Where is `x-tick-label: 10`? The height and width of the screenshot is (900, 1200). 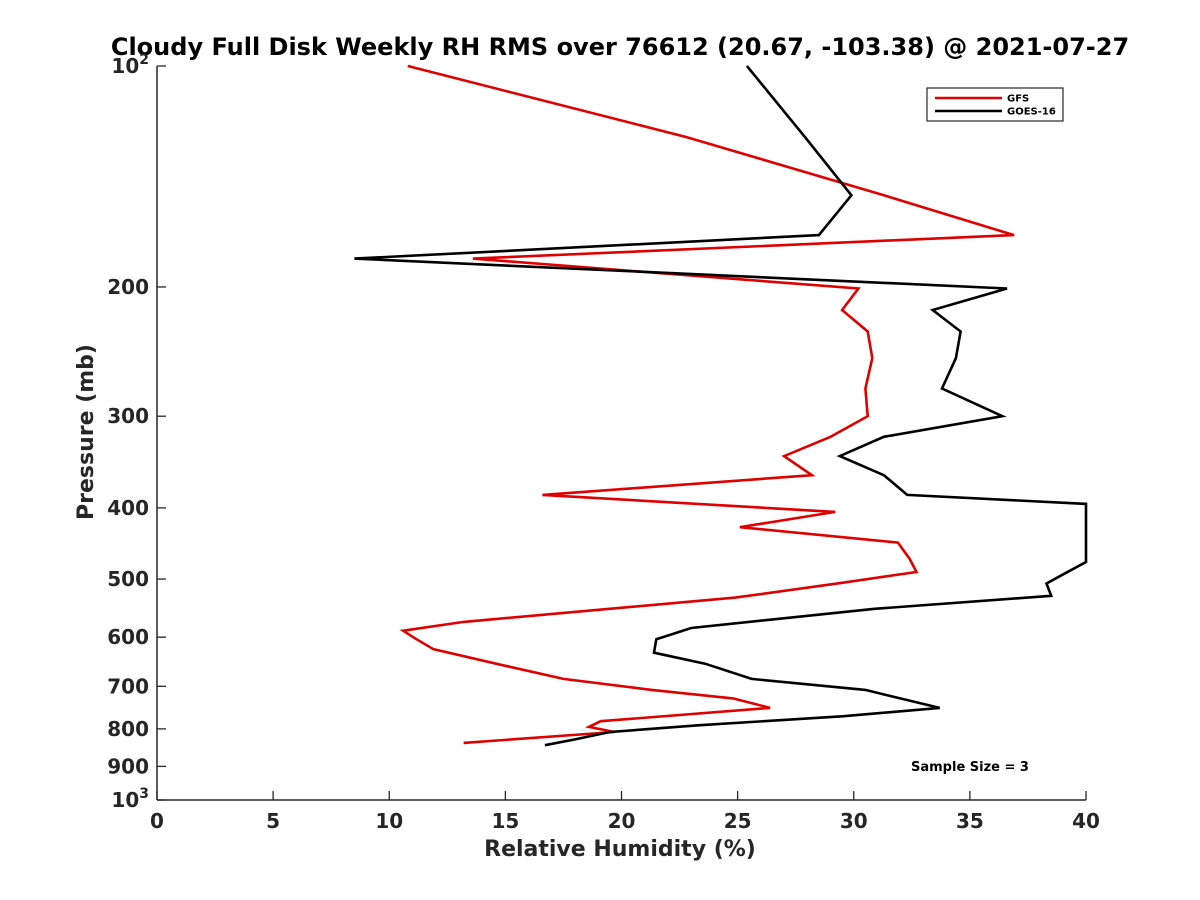 x-tick-label: 10 is located at coordinates (389, 821).